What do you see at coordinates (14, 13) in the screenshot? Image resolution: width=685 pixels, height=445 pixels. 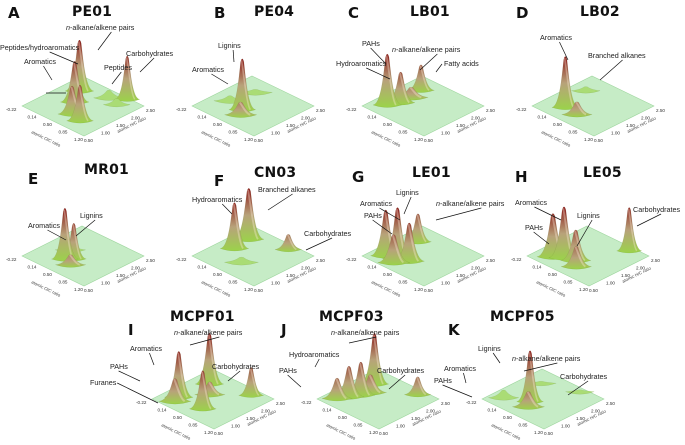 I see `panel-letter: A` at bounding box center [14, 13].